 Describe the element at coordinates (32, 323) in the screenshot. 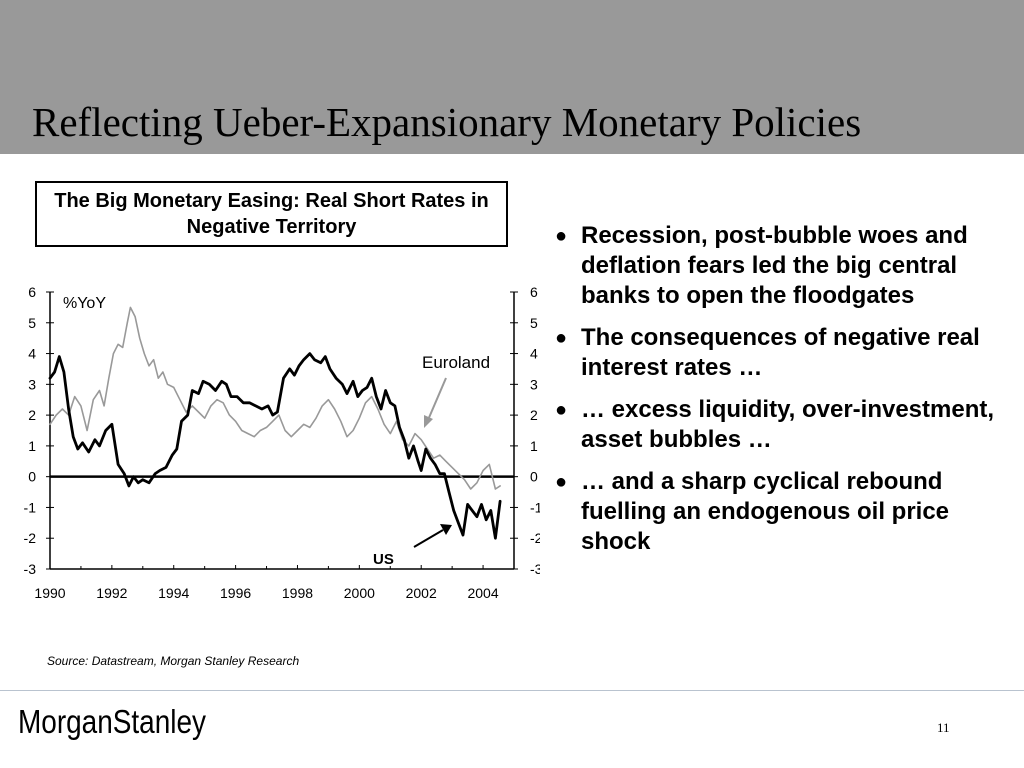

I see `y-tick-label-left: 5` at that location.